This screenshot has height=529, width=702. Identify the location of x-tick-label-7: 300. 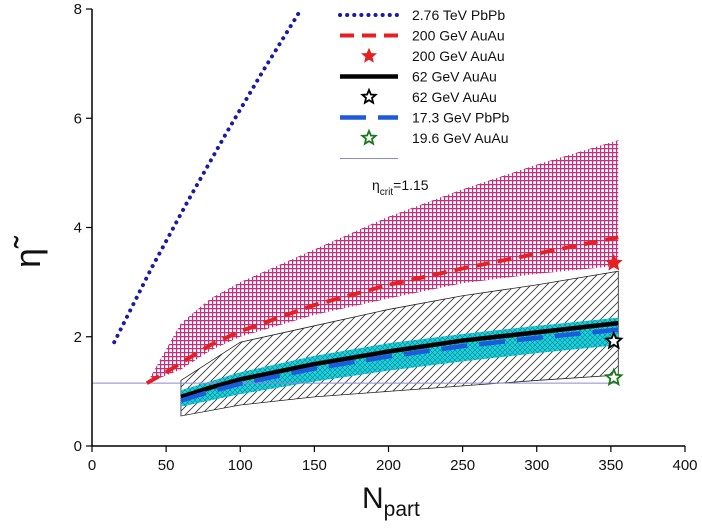
(536, 465).